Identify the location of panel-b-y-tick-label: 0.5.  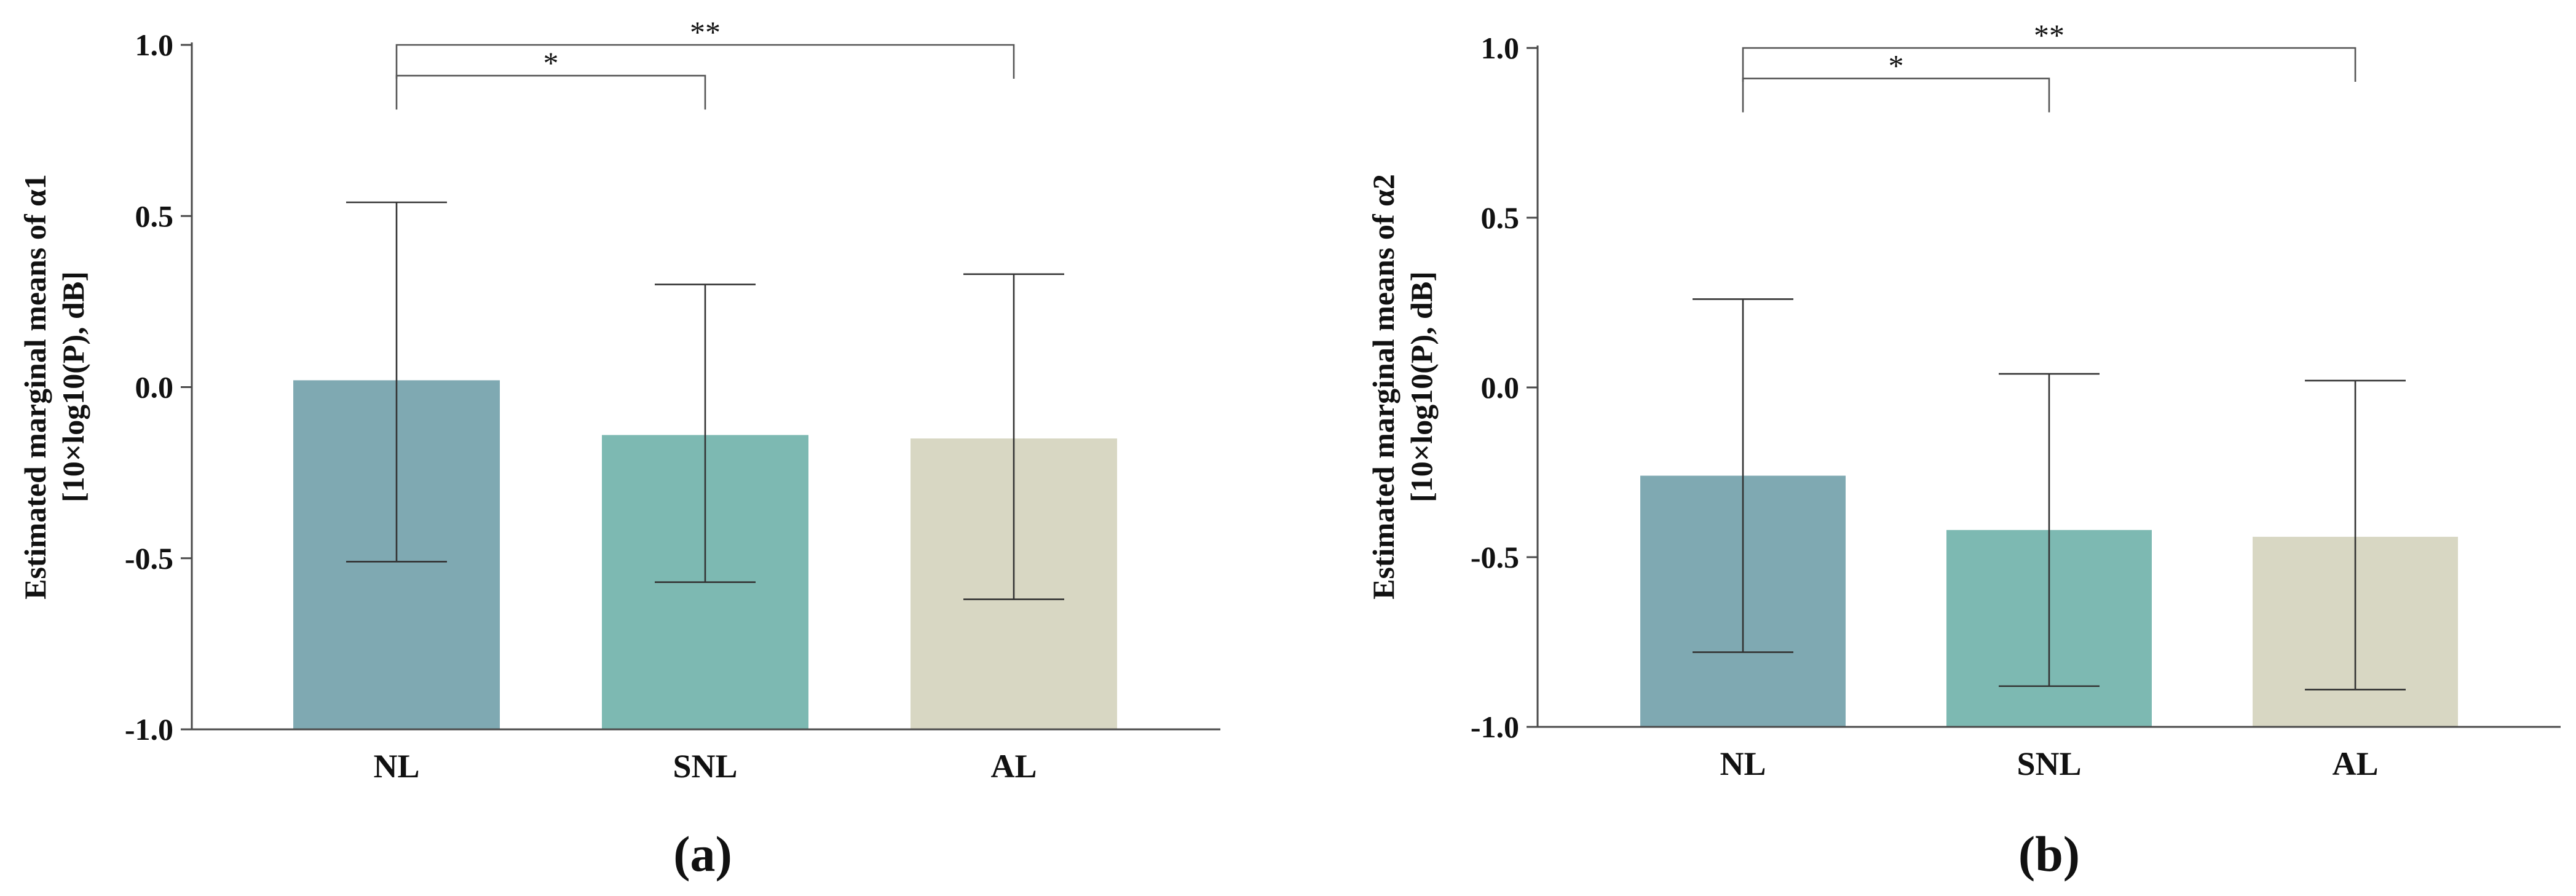
(1500, 217).